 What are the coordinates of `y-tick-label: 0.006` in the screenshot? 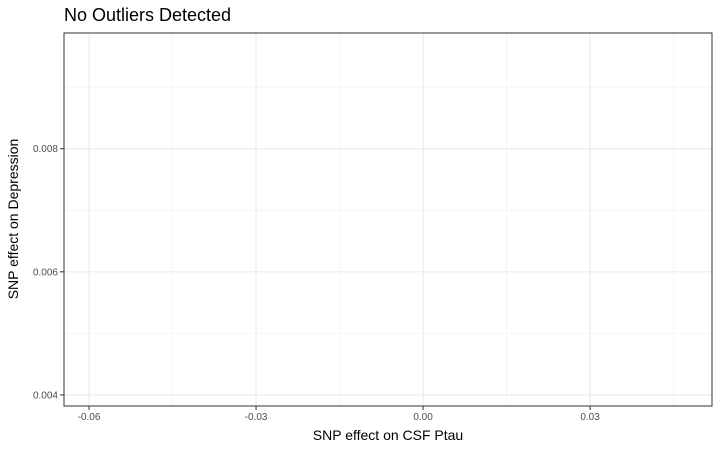 It's located at (45, 272).